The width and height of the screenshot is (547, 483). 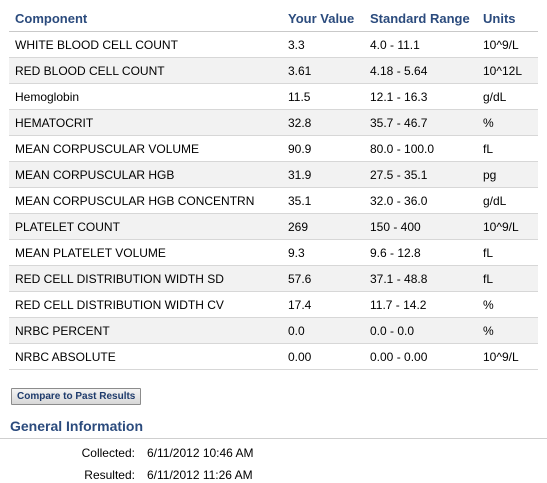 What do you see at coordinates (323, 226) in the screenshot?
I see `value-cell: 269` at bounding box center [323, 226].